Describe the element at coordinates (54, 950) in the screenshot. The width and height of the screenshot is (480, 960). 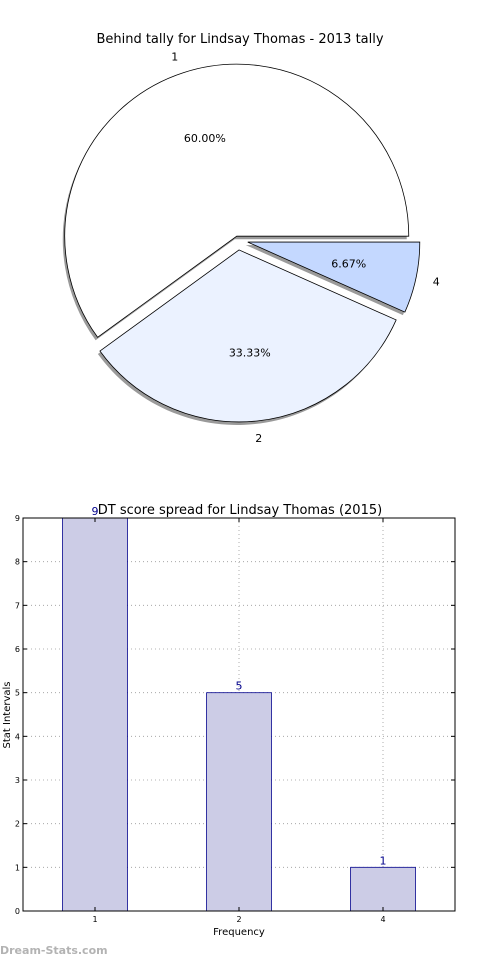
I see `watermark: Dream-Stats.com` at that location.